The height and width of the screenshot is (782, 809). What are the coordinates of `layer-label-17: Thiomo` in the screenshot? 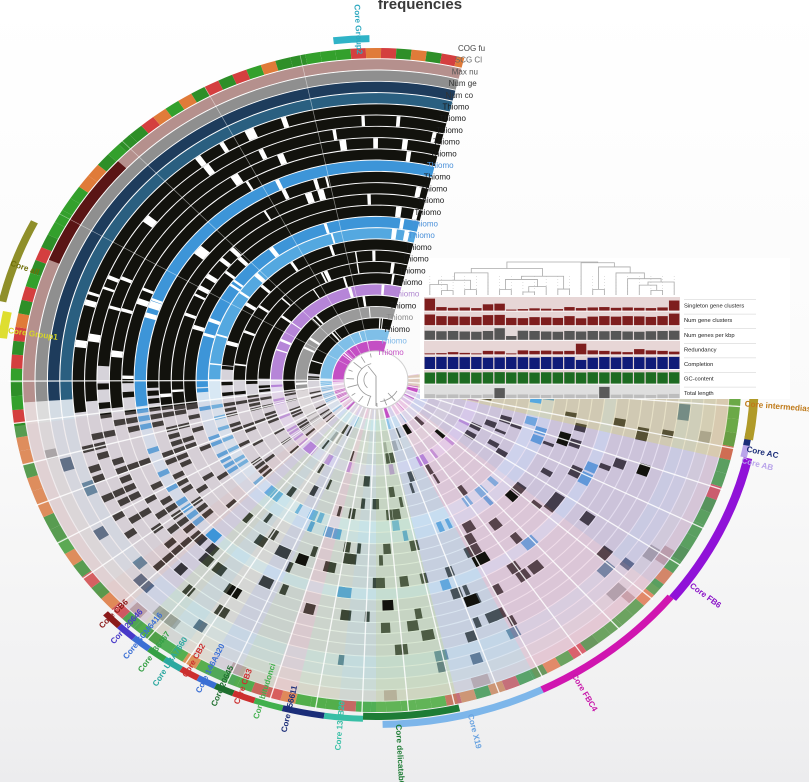 It's located at (418, 247).